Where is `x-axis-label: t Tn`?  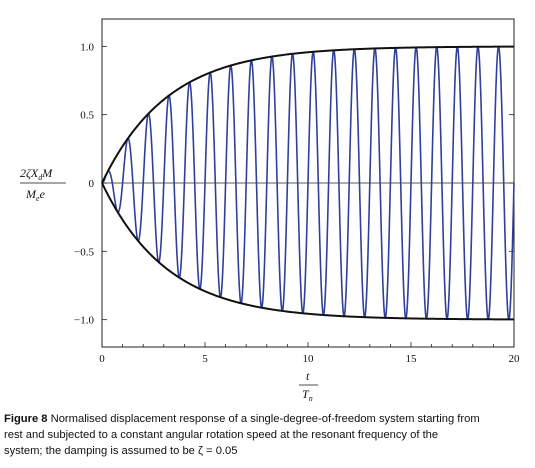
x-axis-label: t Tn is located at coordinates (308, 386).